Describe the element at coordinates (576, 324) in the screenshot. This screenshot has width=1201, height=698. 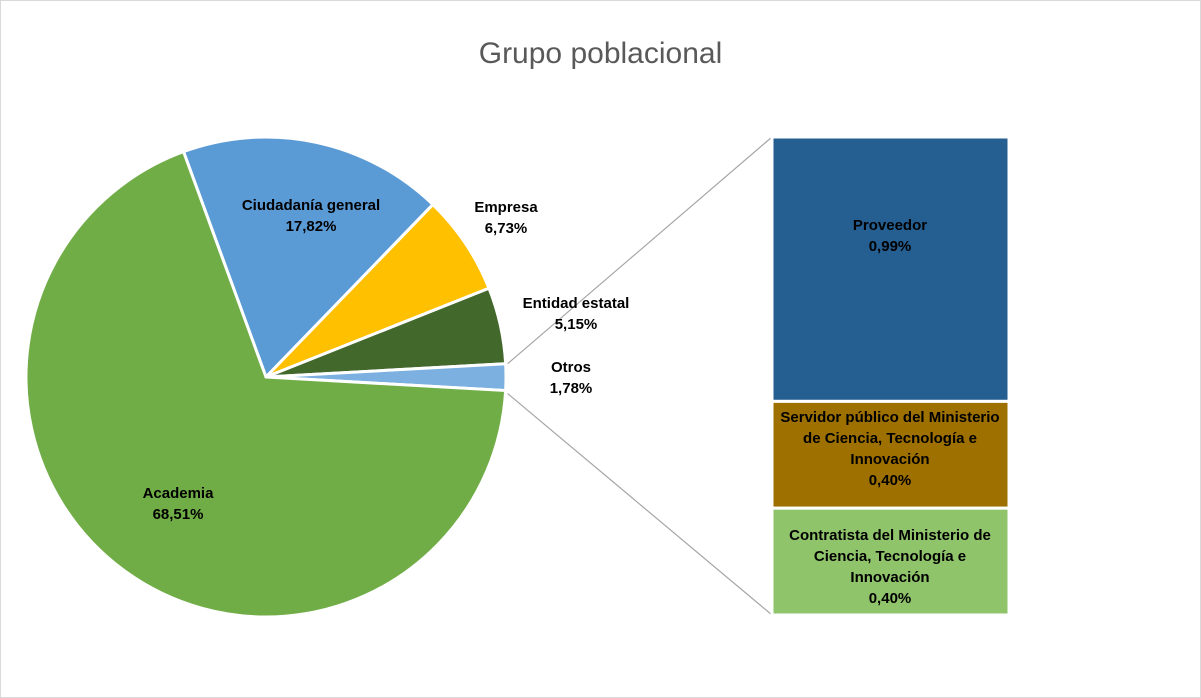
I see `label-value: 5,15%` at that location.